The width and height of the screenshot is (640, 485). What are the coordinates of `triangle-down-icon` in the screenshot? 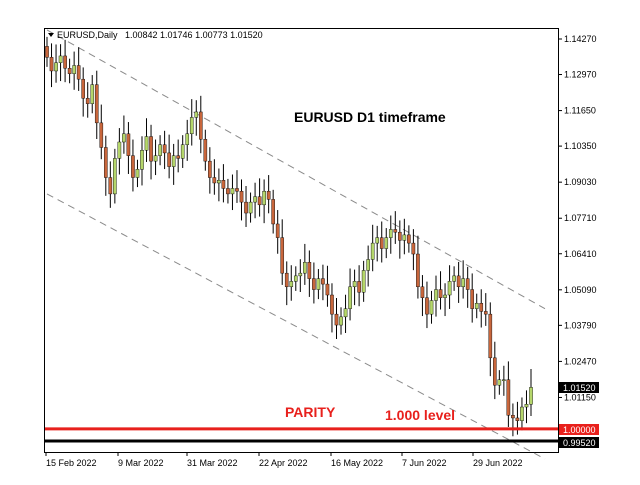 It's located at (51, 35).